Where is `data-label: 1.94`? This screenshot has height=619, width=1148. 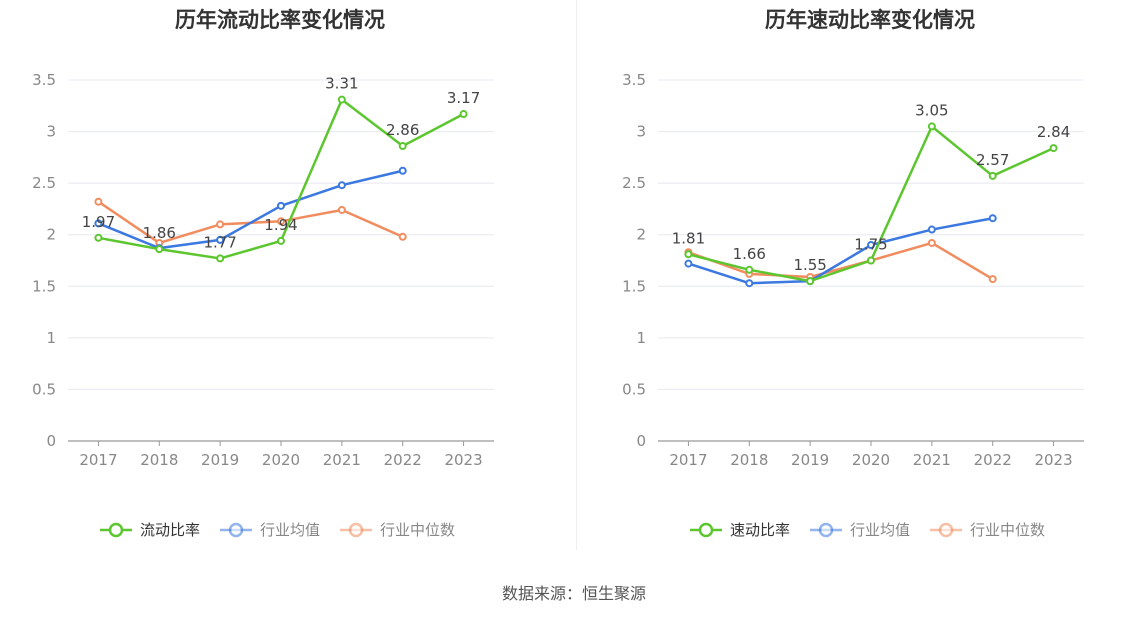
data-label: 1.94 is located at coordinates (280, 225).